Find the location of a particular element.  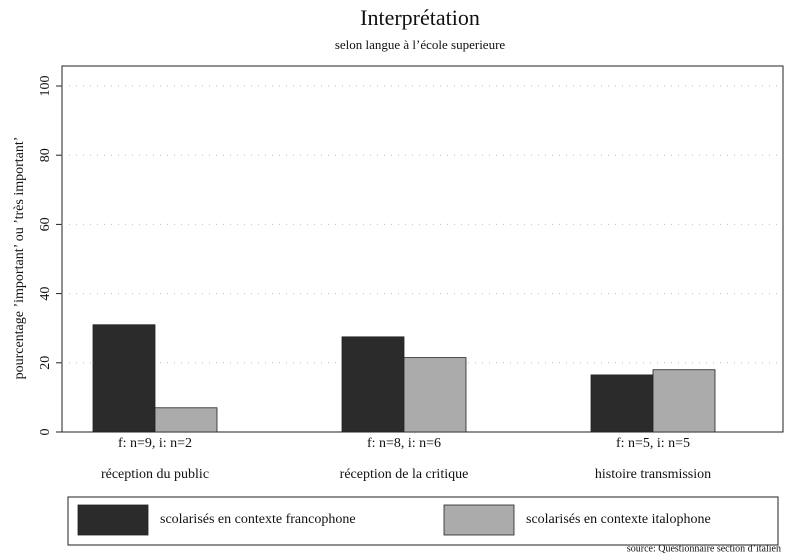

y-tick-label: 0 is located at coordinates (45, 432).